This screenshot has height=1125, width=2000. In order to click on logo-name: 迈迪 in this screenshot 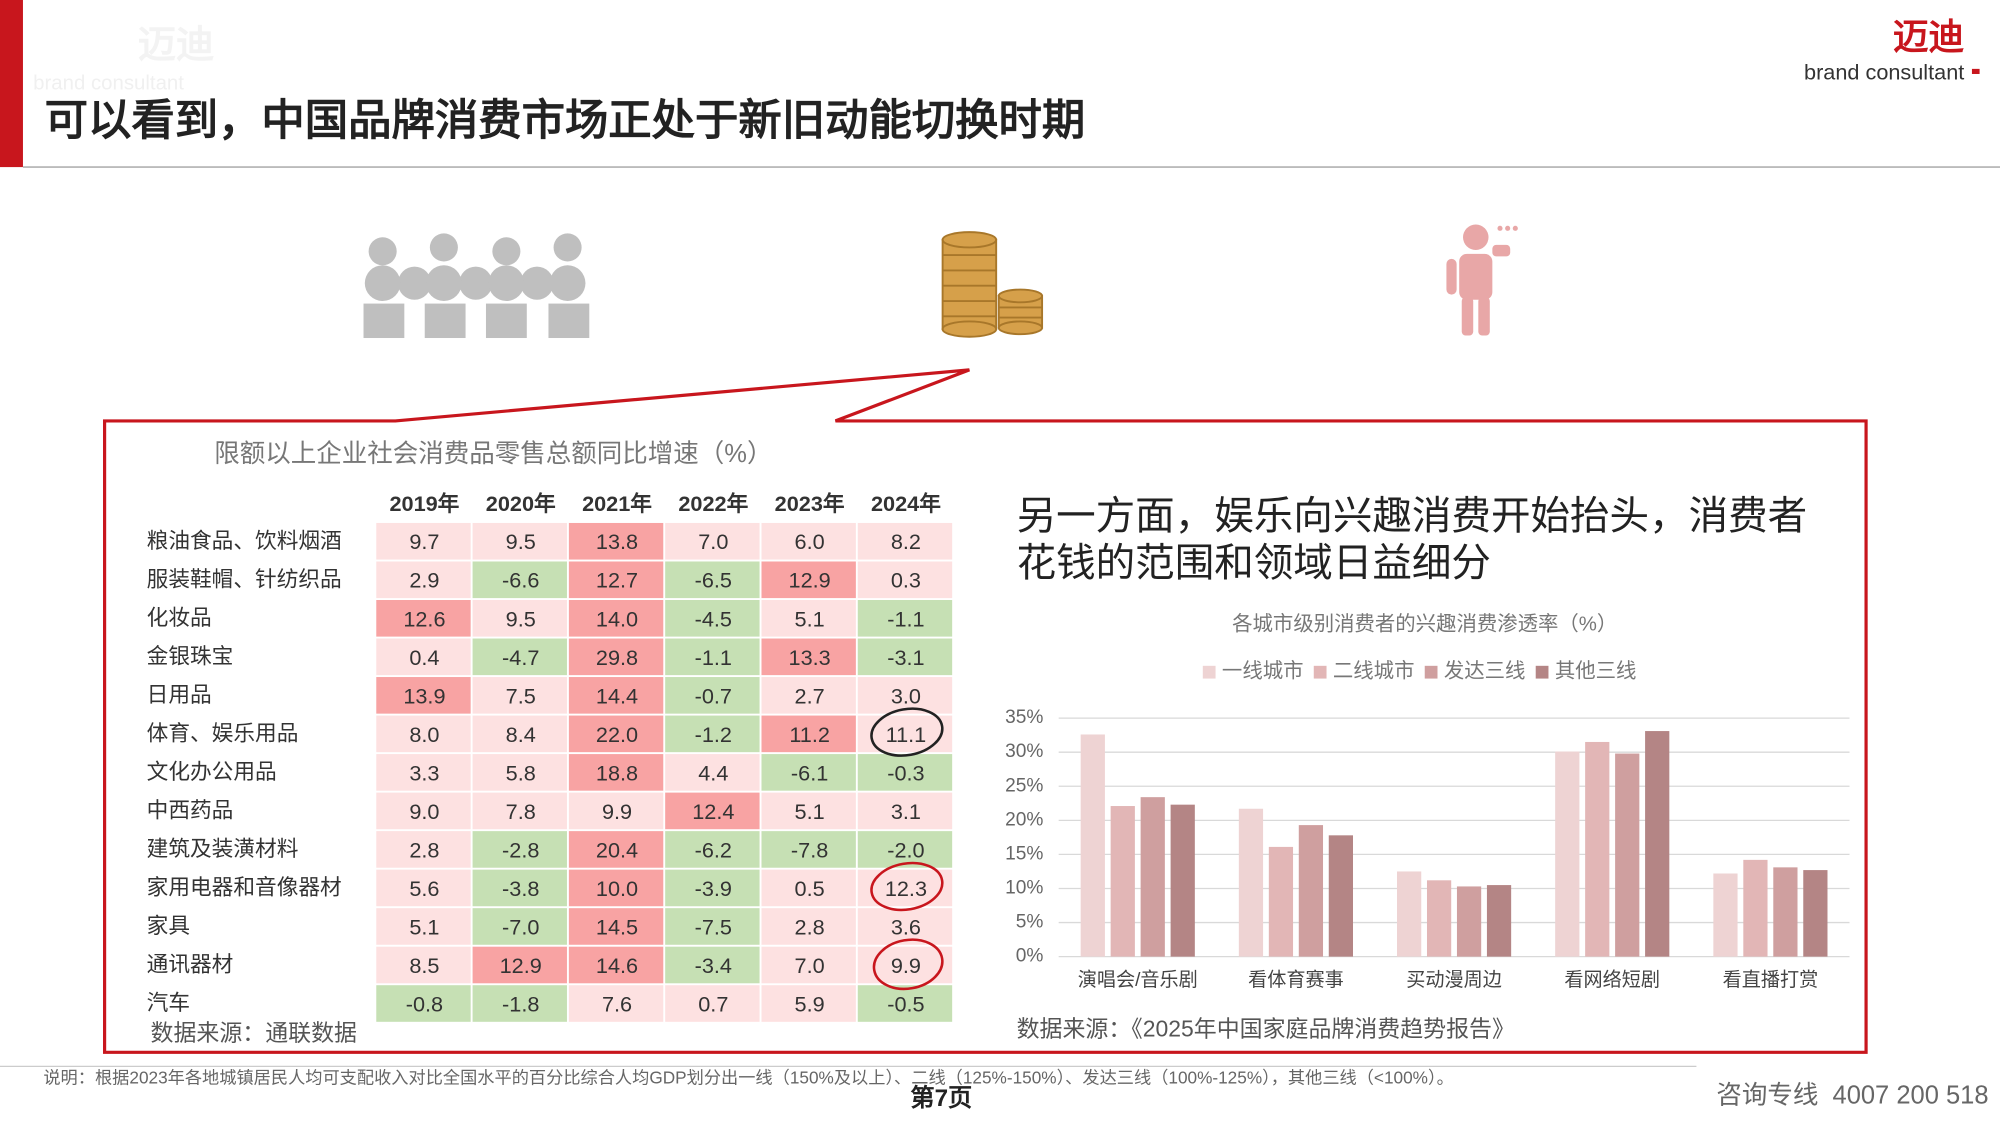, I will do `click(1929, 37)`.